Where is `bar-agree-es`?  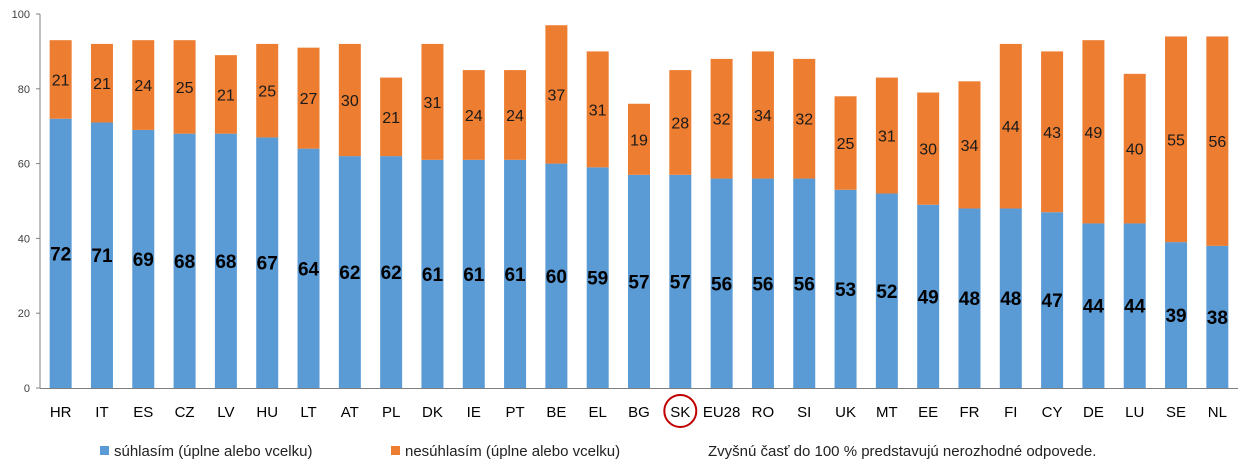 bar-agree-es is located at coordinates (143, 258).